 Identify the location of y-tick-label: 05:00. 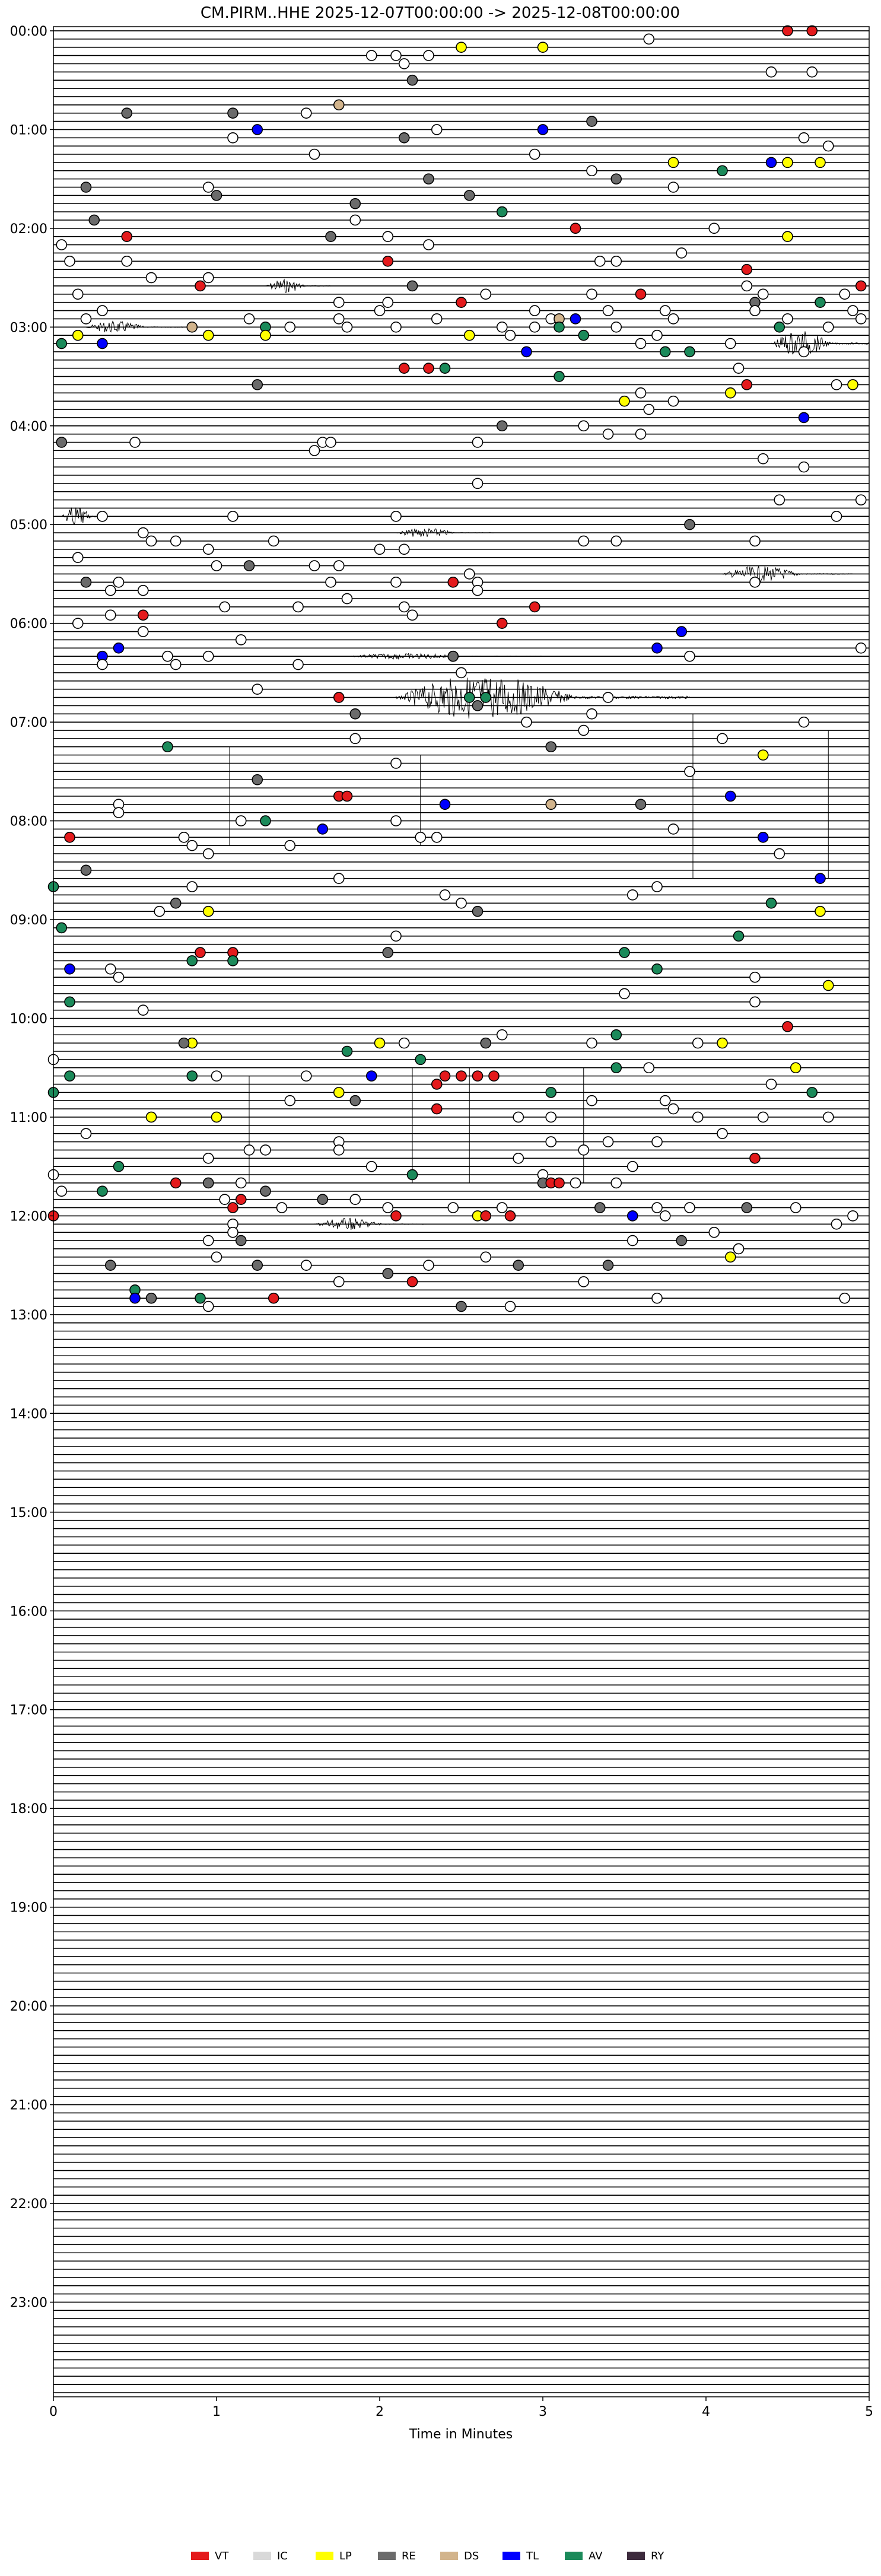
(28, 525).